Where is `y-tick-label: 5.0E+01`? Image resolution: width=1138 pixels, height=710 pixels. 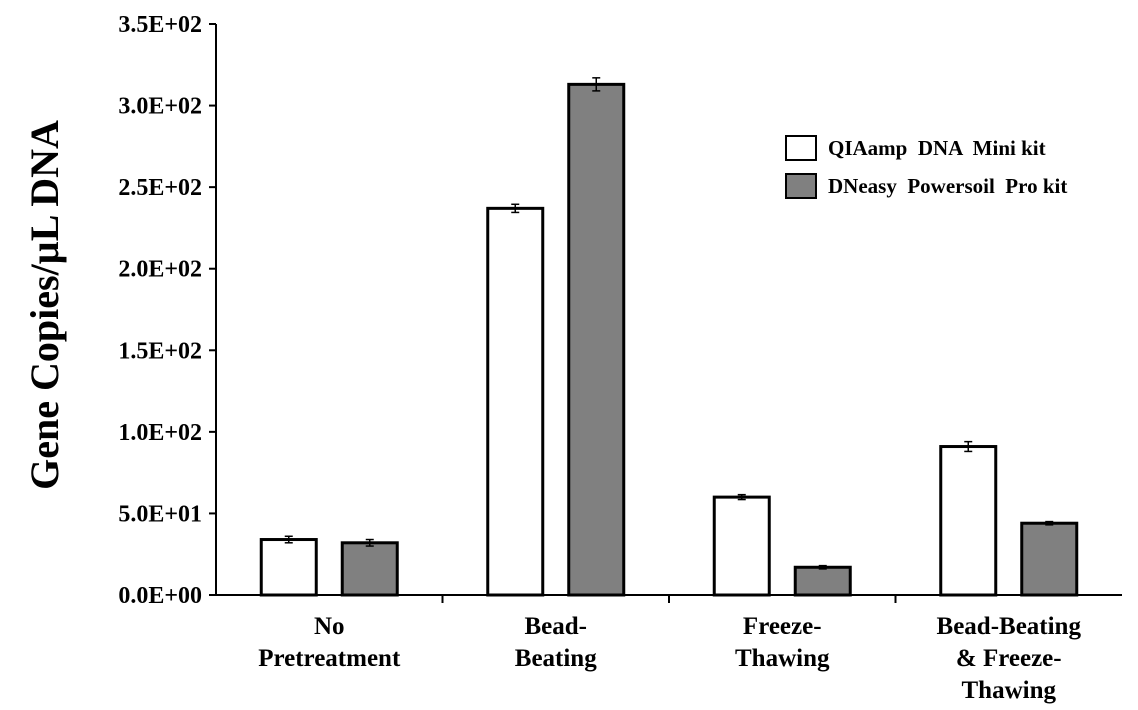
y-tick-label: 5.0E+01 is located at coordinates (160, 514).